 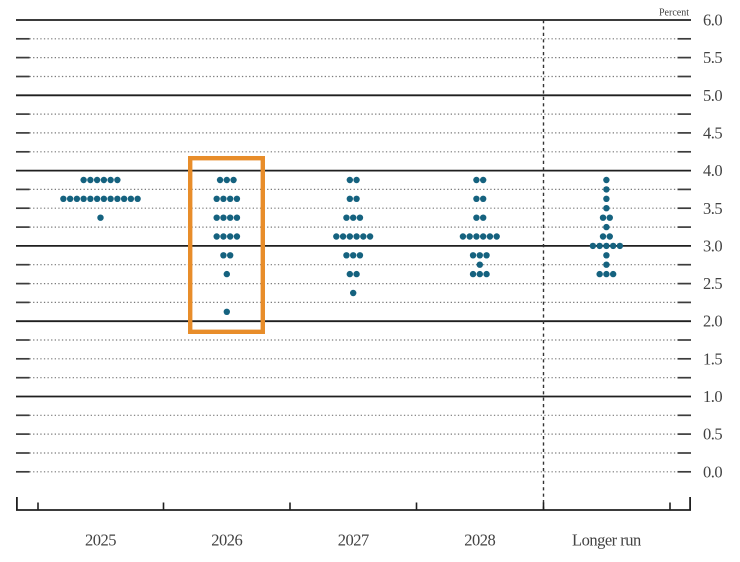 I want to click on svg-text: 2028, so click(x=479, y=540).